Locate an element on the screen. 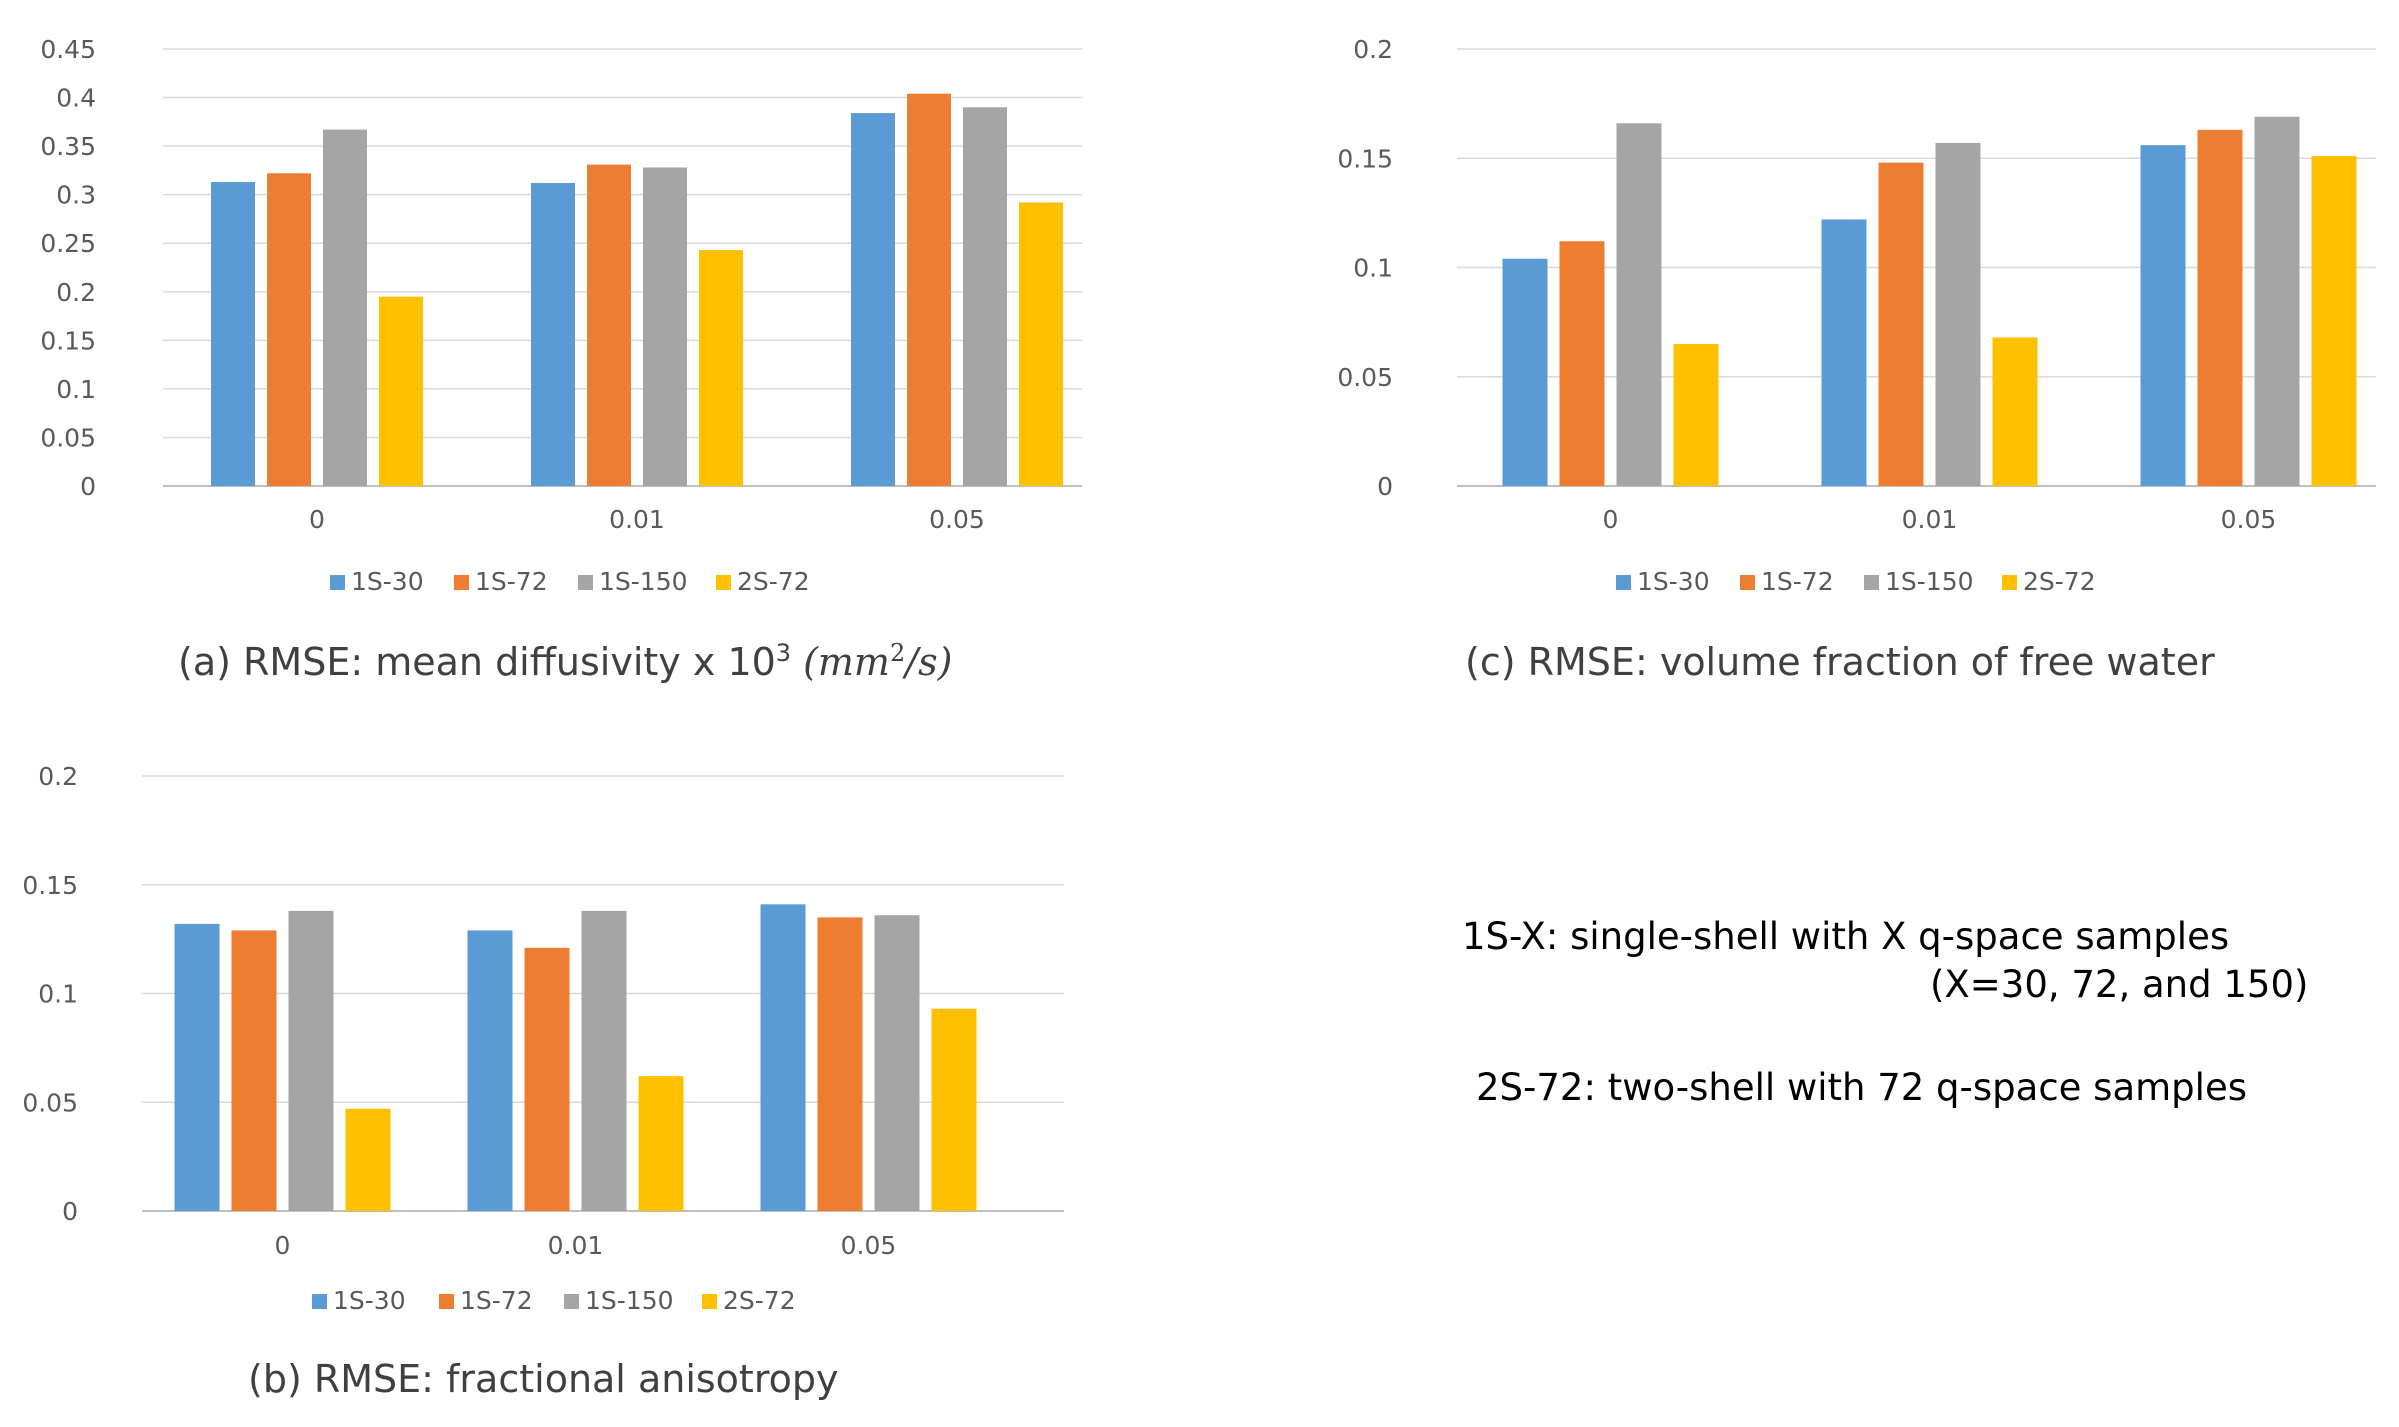  chart-c-ytick-label: 0.2 is located at coordinates (1373, 49).